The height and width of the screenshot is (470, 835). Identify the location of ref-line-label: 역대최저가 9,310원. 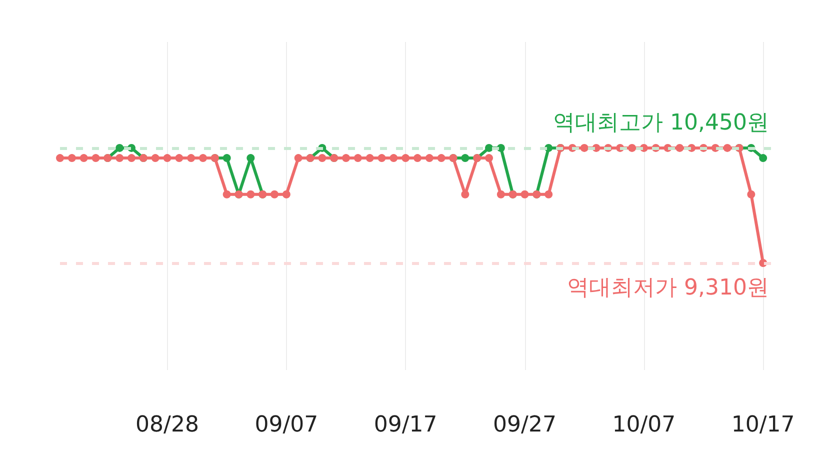
(668, 288).